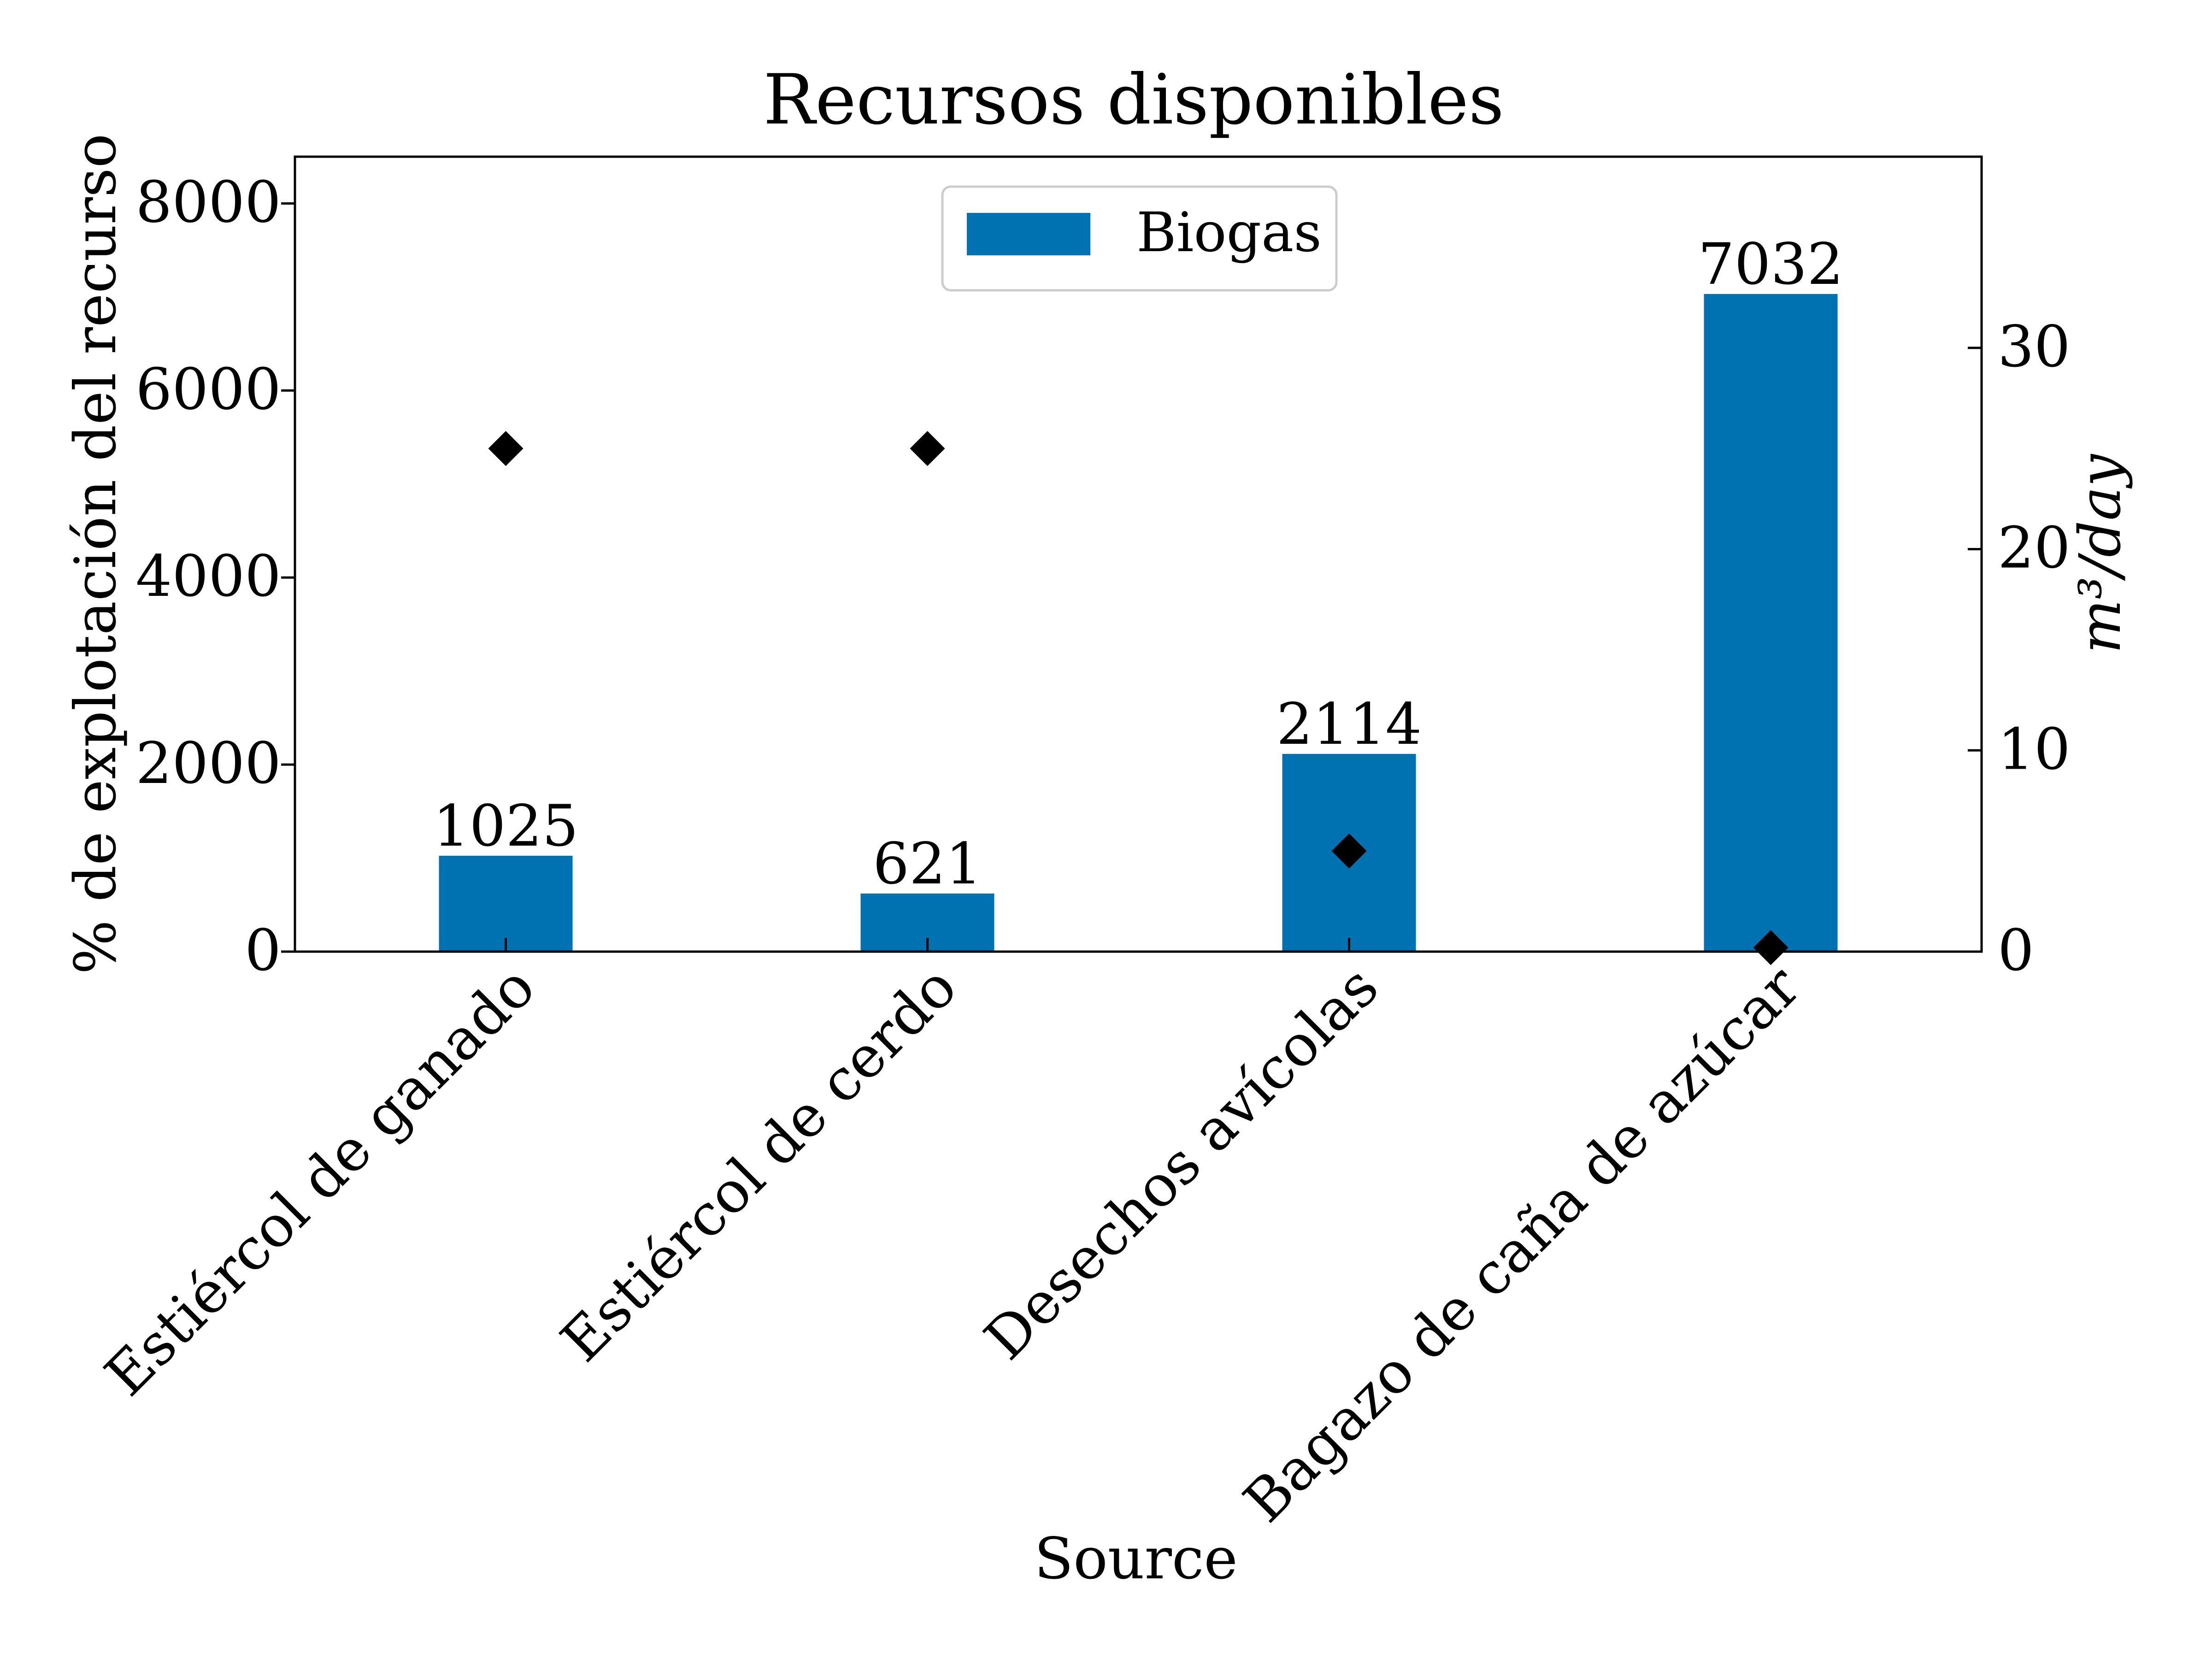 This screenshot has width=2212, height=1659. Describe the element at coordinates (208, 763) in the screenshot. I see `y-tick-label-1: 2000` at that location.